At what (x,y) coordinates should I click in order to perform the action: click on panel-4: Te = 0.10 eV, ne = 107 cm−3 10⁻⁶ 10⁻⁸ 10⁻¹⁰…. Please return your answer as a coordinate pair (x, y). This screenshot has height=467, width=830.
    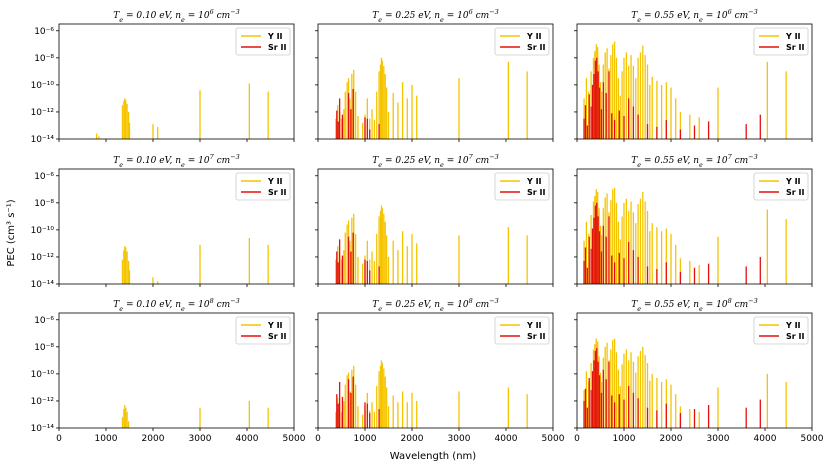
    Looking at the image, I should click on (163, 221).